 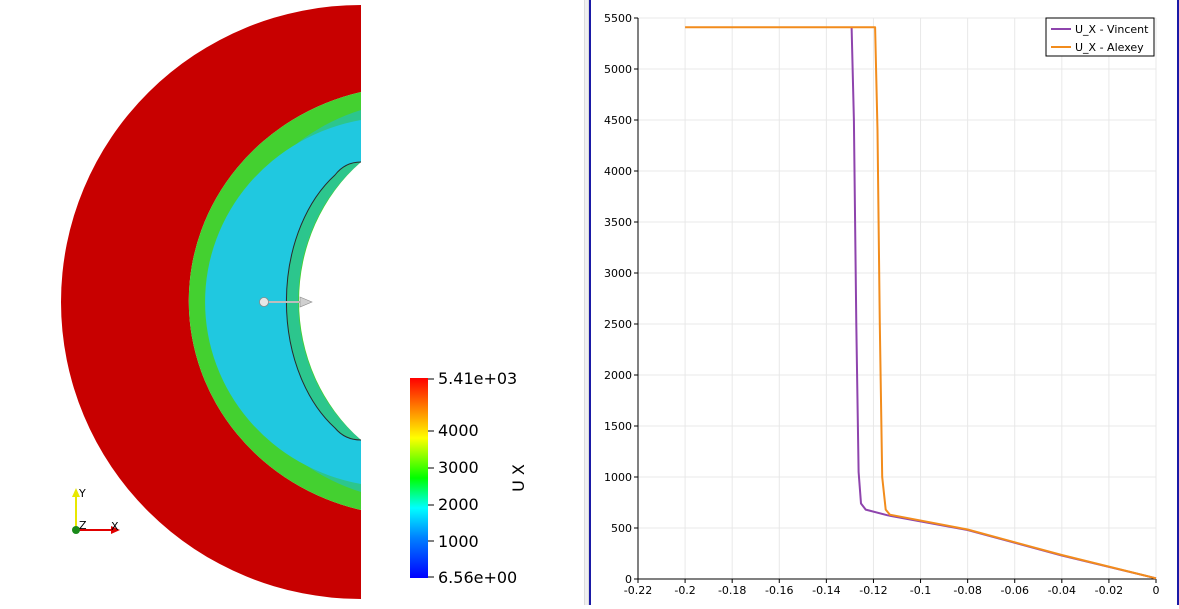 What do you see at coordinates (618, 69) in the screenshot?
I see `y-tick-label: 5000` at bounding box center [618, 69].